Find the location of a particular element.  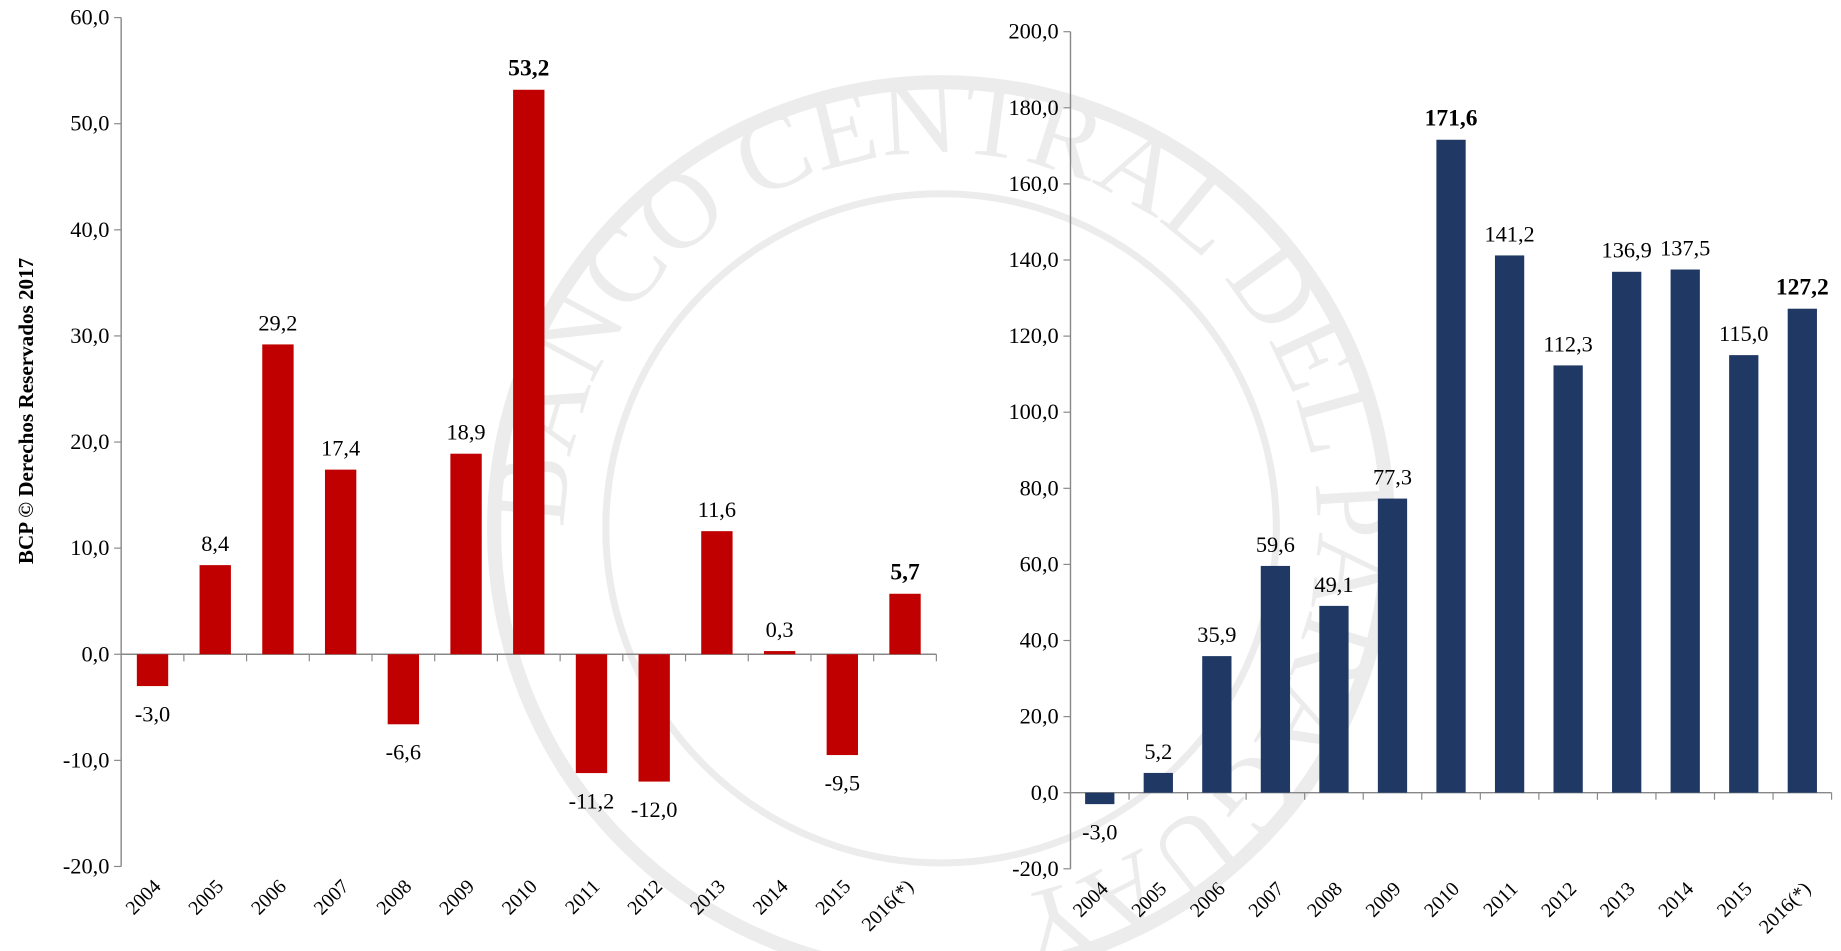

data-label: 77,3 is located at coordinates (1392, 477).